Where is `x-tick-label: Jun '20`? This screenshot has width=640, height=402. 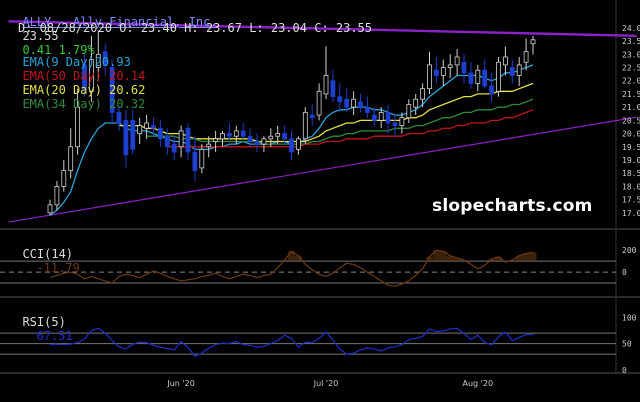 x-tick-label: Jun '20 is located at coordinates (180, 383).